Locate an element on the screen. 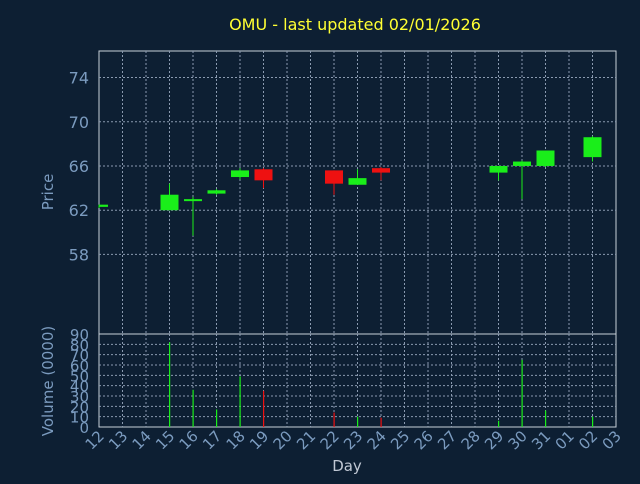 This screenshot has height=484, width=640. x-tick-label: 30 is located at coordinates (518, 440).